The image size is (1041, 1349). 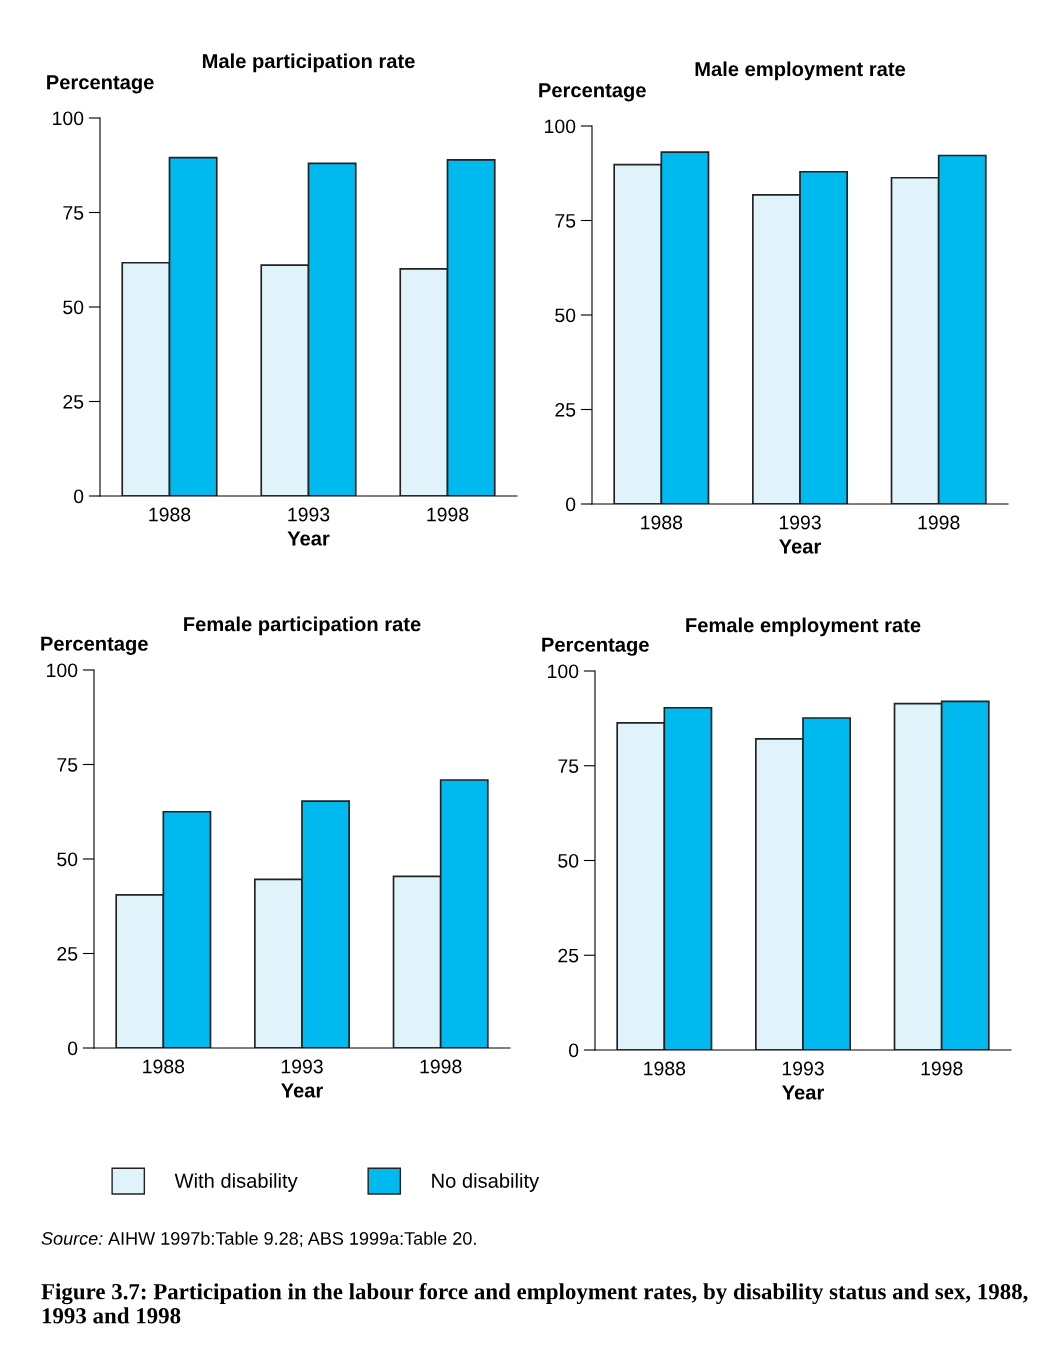 I want to click on legend-label: With disability, so click(x=236, y=1182).